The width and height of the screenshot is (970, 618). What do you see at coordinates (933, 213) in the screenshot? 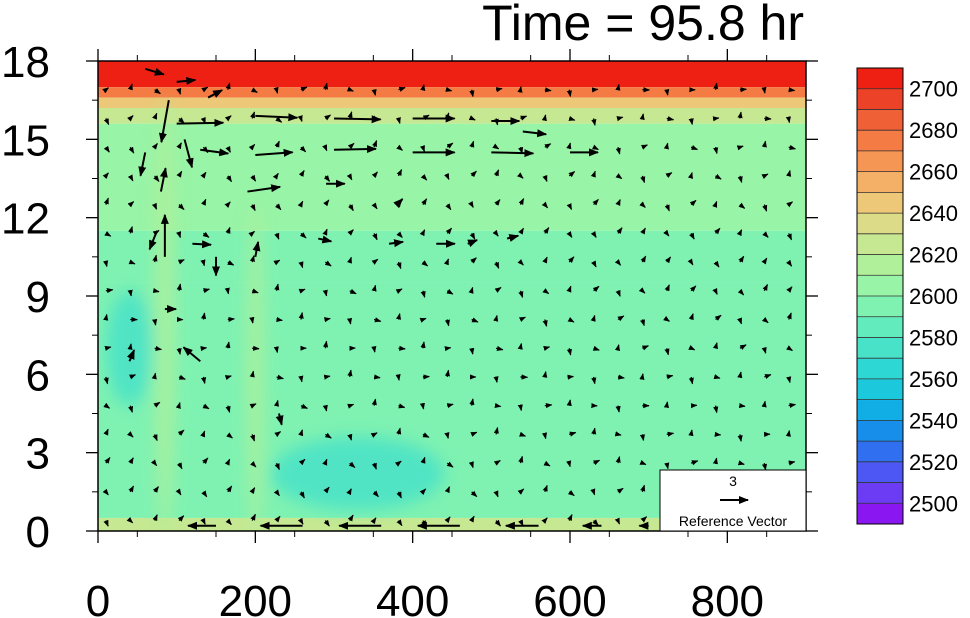
I see `colorbar-label: 2640` at bounding box center [933, 213].